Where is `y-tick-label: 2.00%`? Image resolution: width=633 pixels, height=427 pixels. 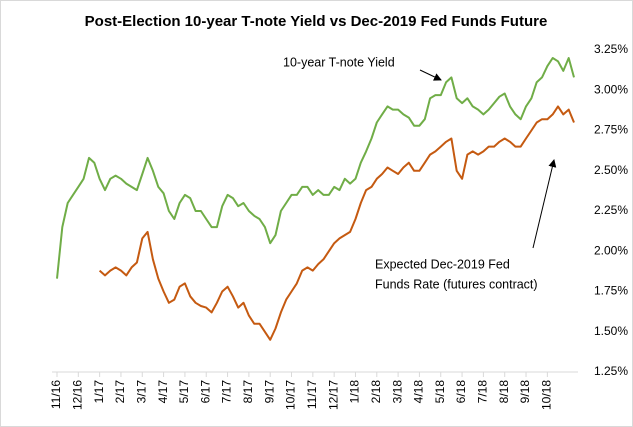 y-tick-label: 2.00% is located at coordinates (611, 250).